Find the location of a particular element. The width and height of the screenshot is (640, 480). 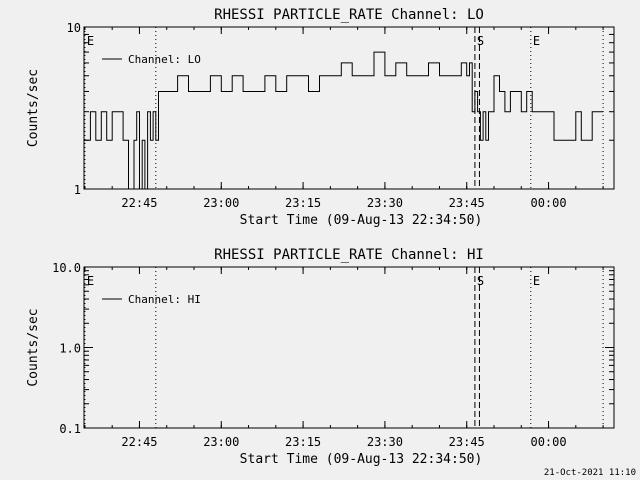

y-tick-label: 10 is located at coordinates (74, 28).